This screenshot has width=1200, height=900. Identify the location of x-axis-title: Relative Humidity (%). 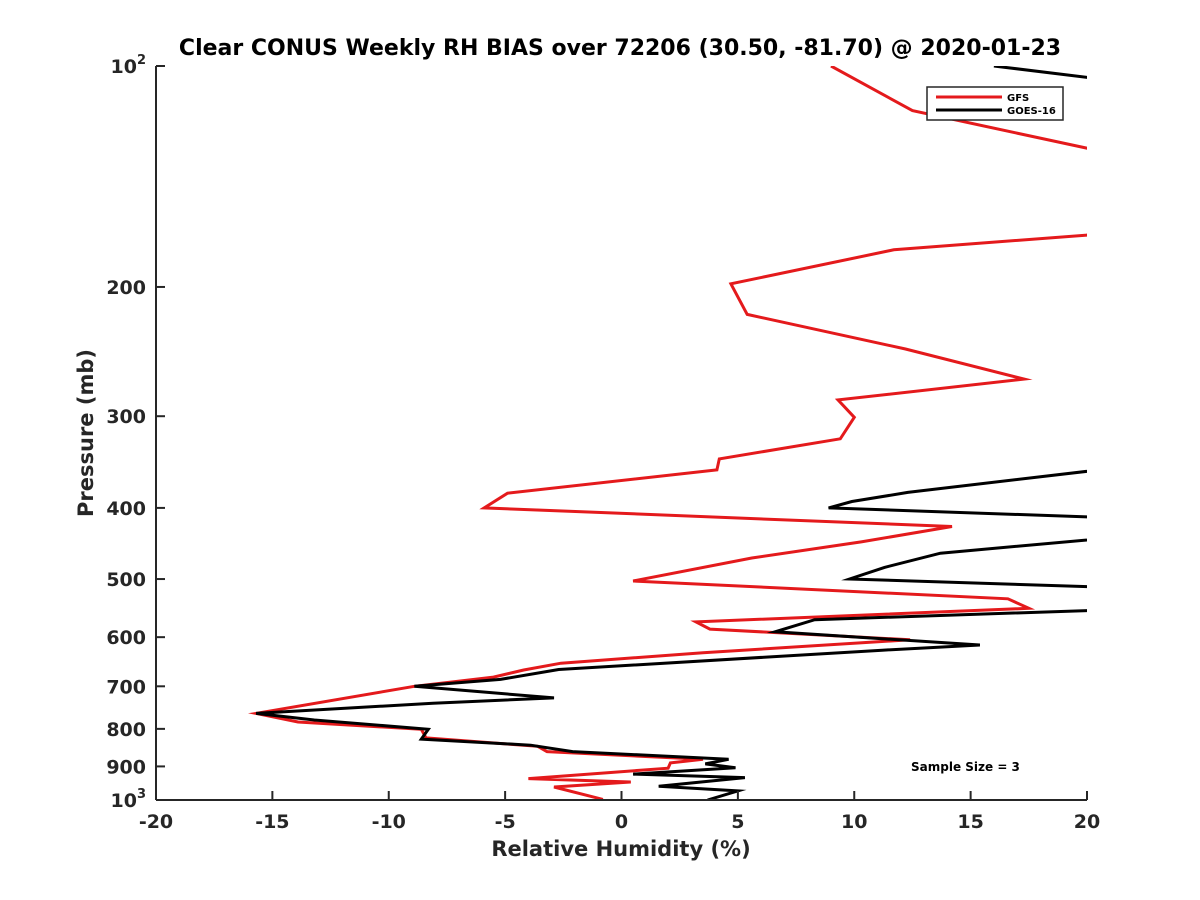
(620, 849).